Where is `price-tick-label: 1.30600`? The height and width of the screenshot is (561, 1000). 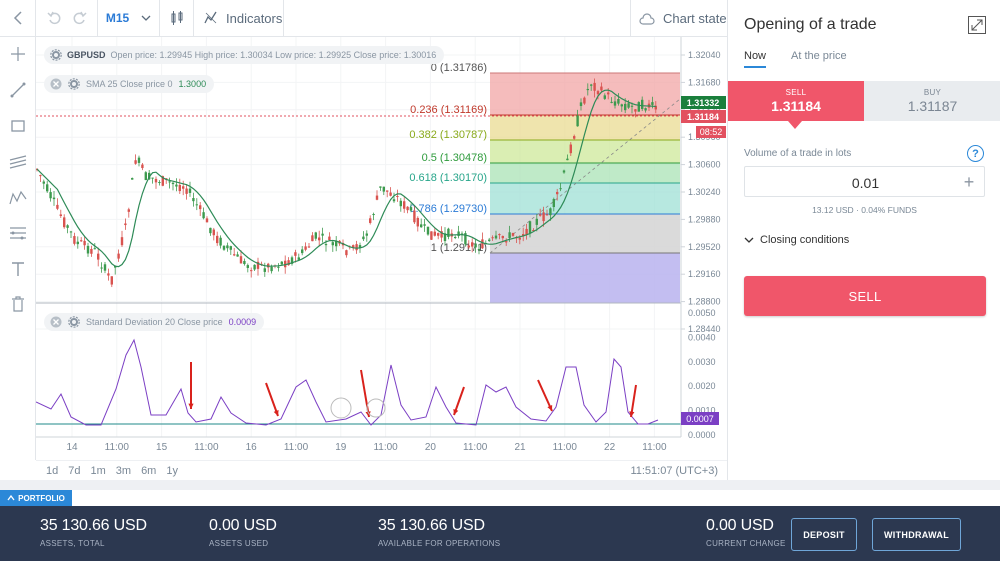 price-tick-label: 1.30600 is located at coordinates (704, 165).